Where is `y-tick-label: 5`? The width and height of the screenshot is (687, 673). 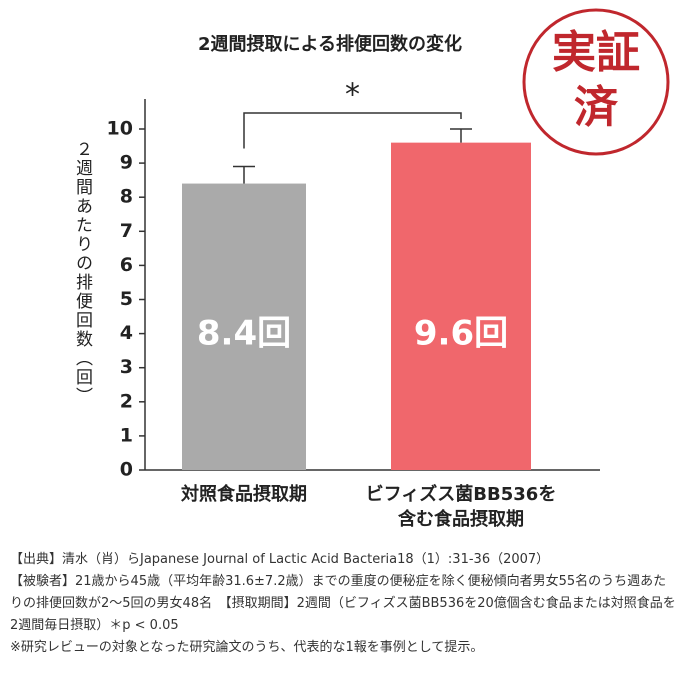
y-tick-label: 5 is located at coordinates (126, 299).